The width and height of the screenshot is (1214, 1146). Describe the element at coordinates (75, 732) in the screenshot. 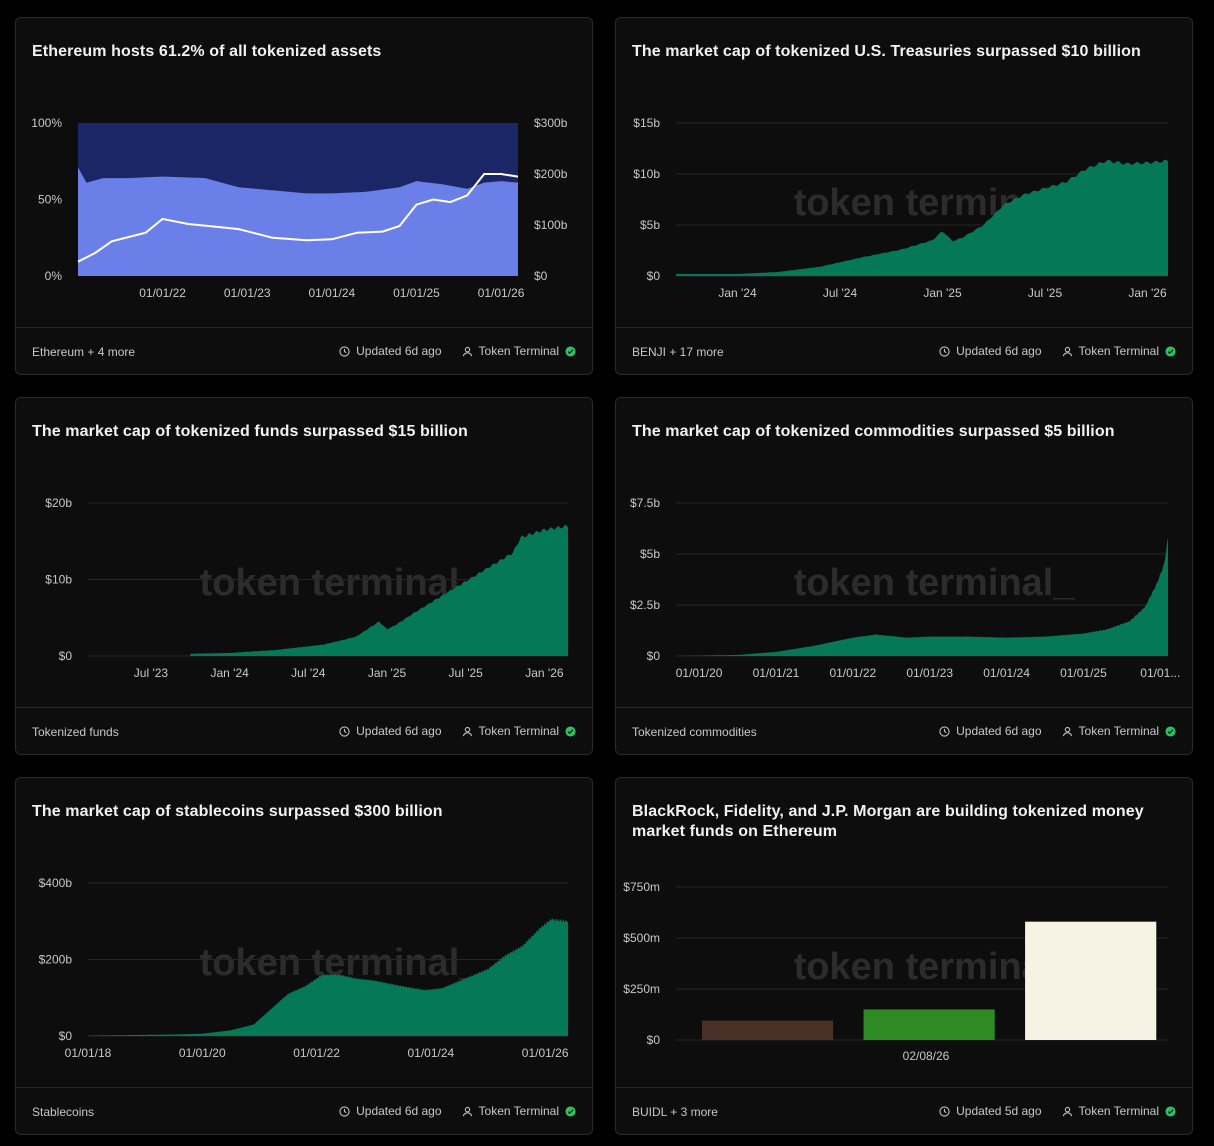

I see `asset-filter-link: Tokenized funds` at that location.